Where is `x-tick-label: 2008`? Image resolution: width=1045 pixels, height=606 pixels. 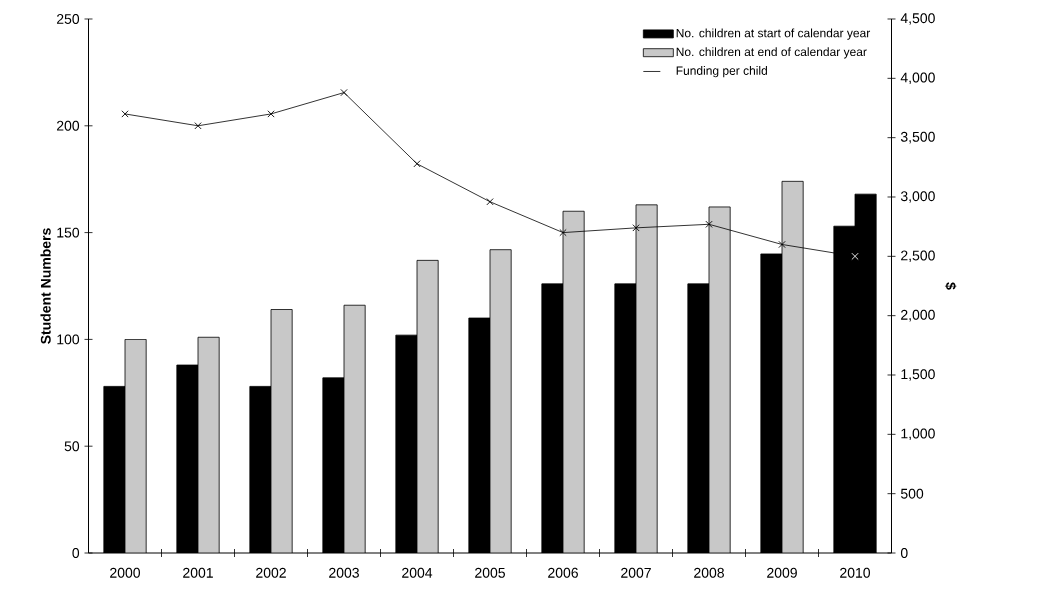 x-tick-label: 2008 is located at coordinates (709, 572).